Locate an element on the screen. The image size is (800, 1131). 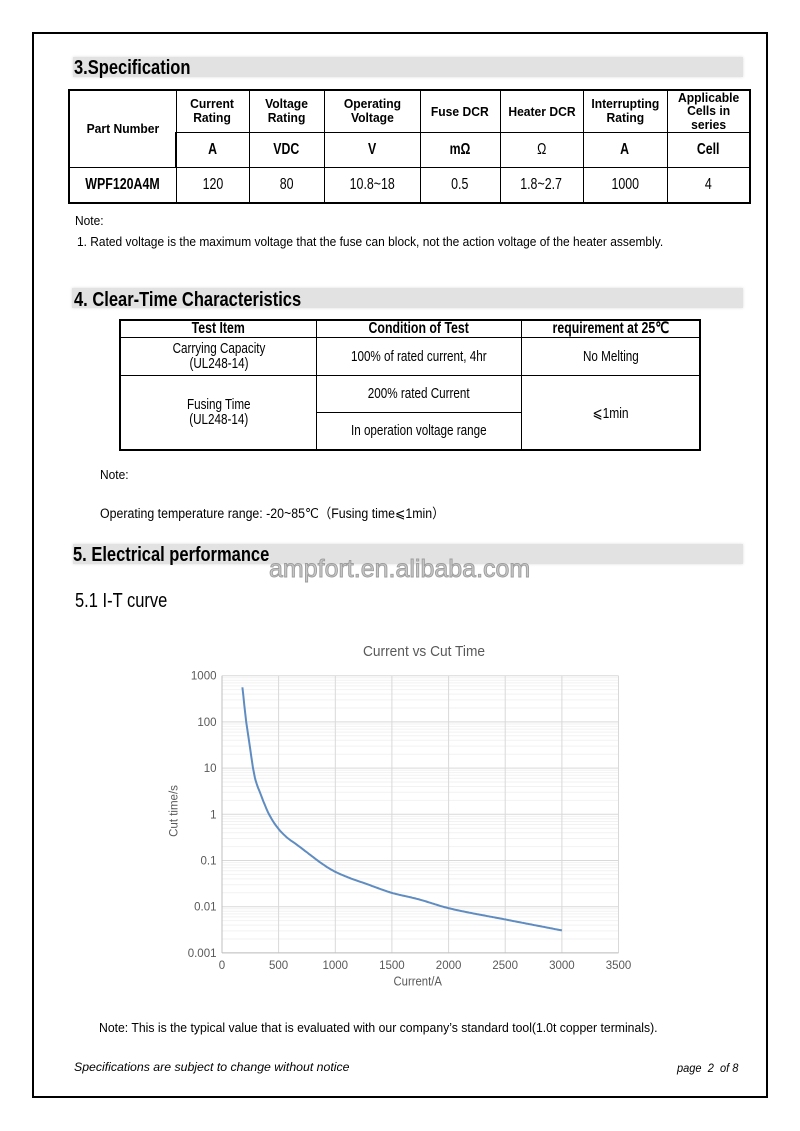
svg-text: 0 is located at coordinates (222, 966).